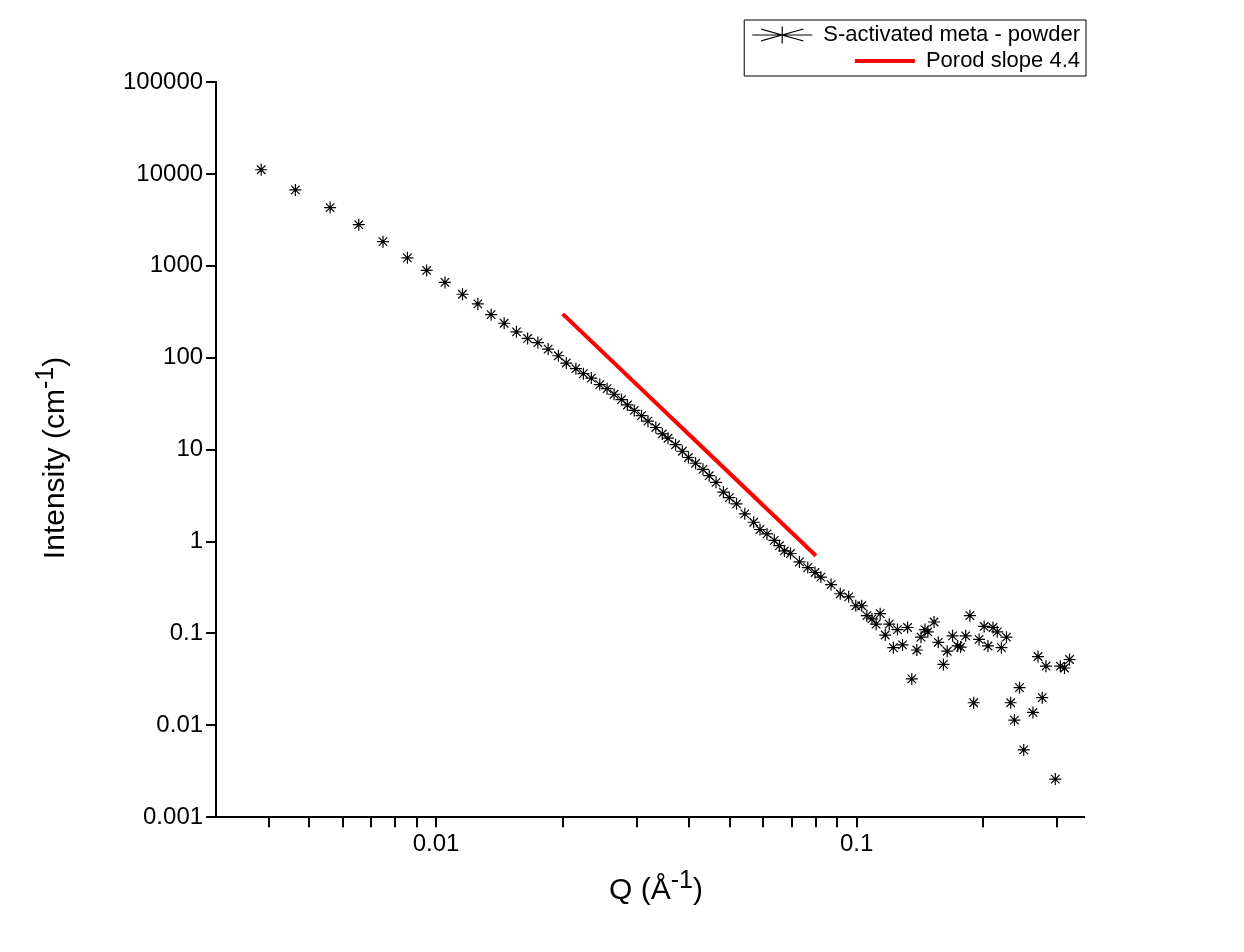 This screenshot has width=1244, height=952. What do you see at coordinates (186, 632) in the screenshot?
I see `y-tick-label: 0.1` at bounding box center [186, 632].